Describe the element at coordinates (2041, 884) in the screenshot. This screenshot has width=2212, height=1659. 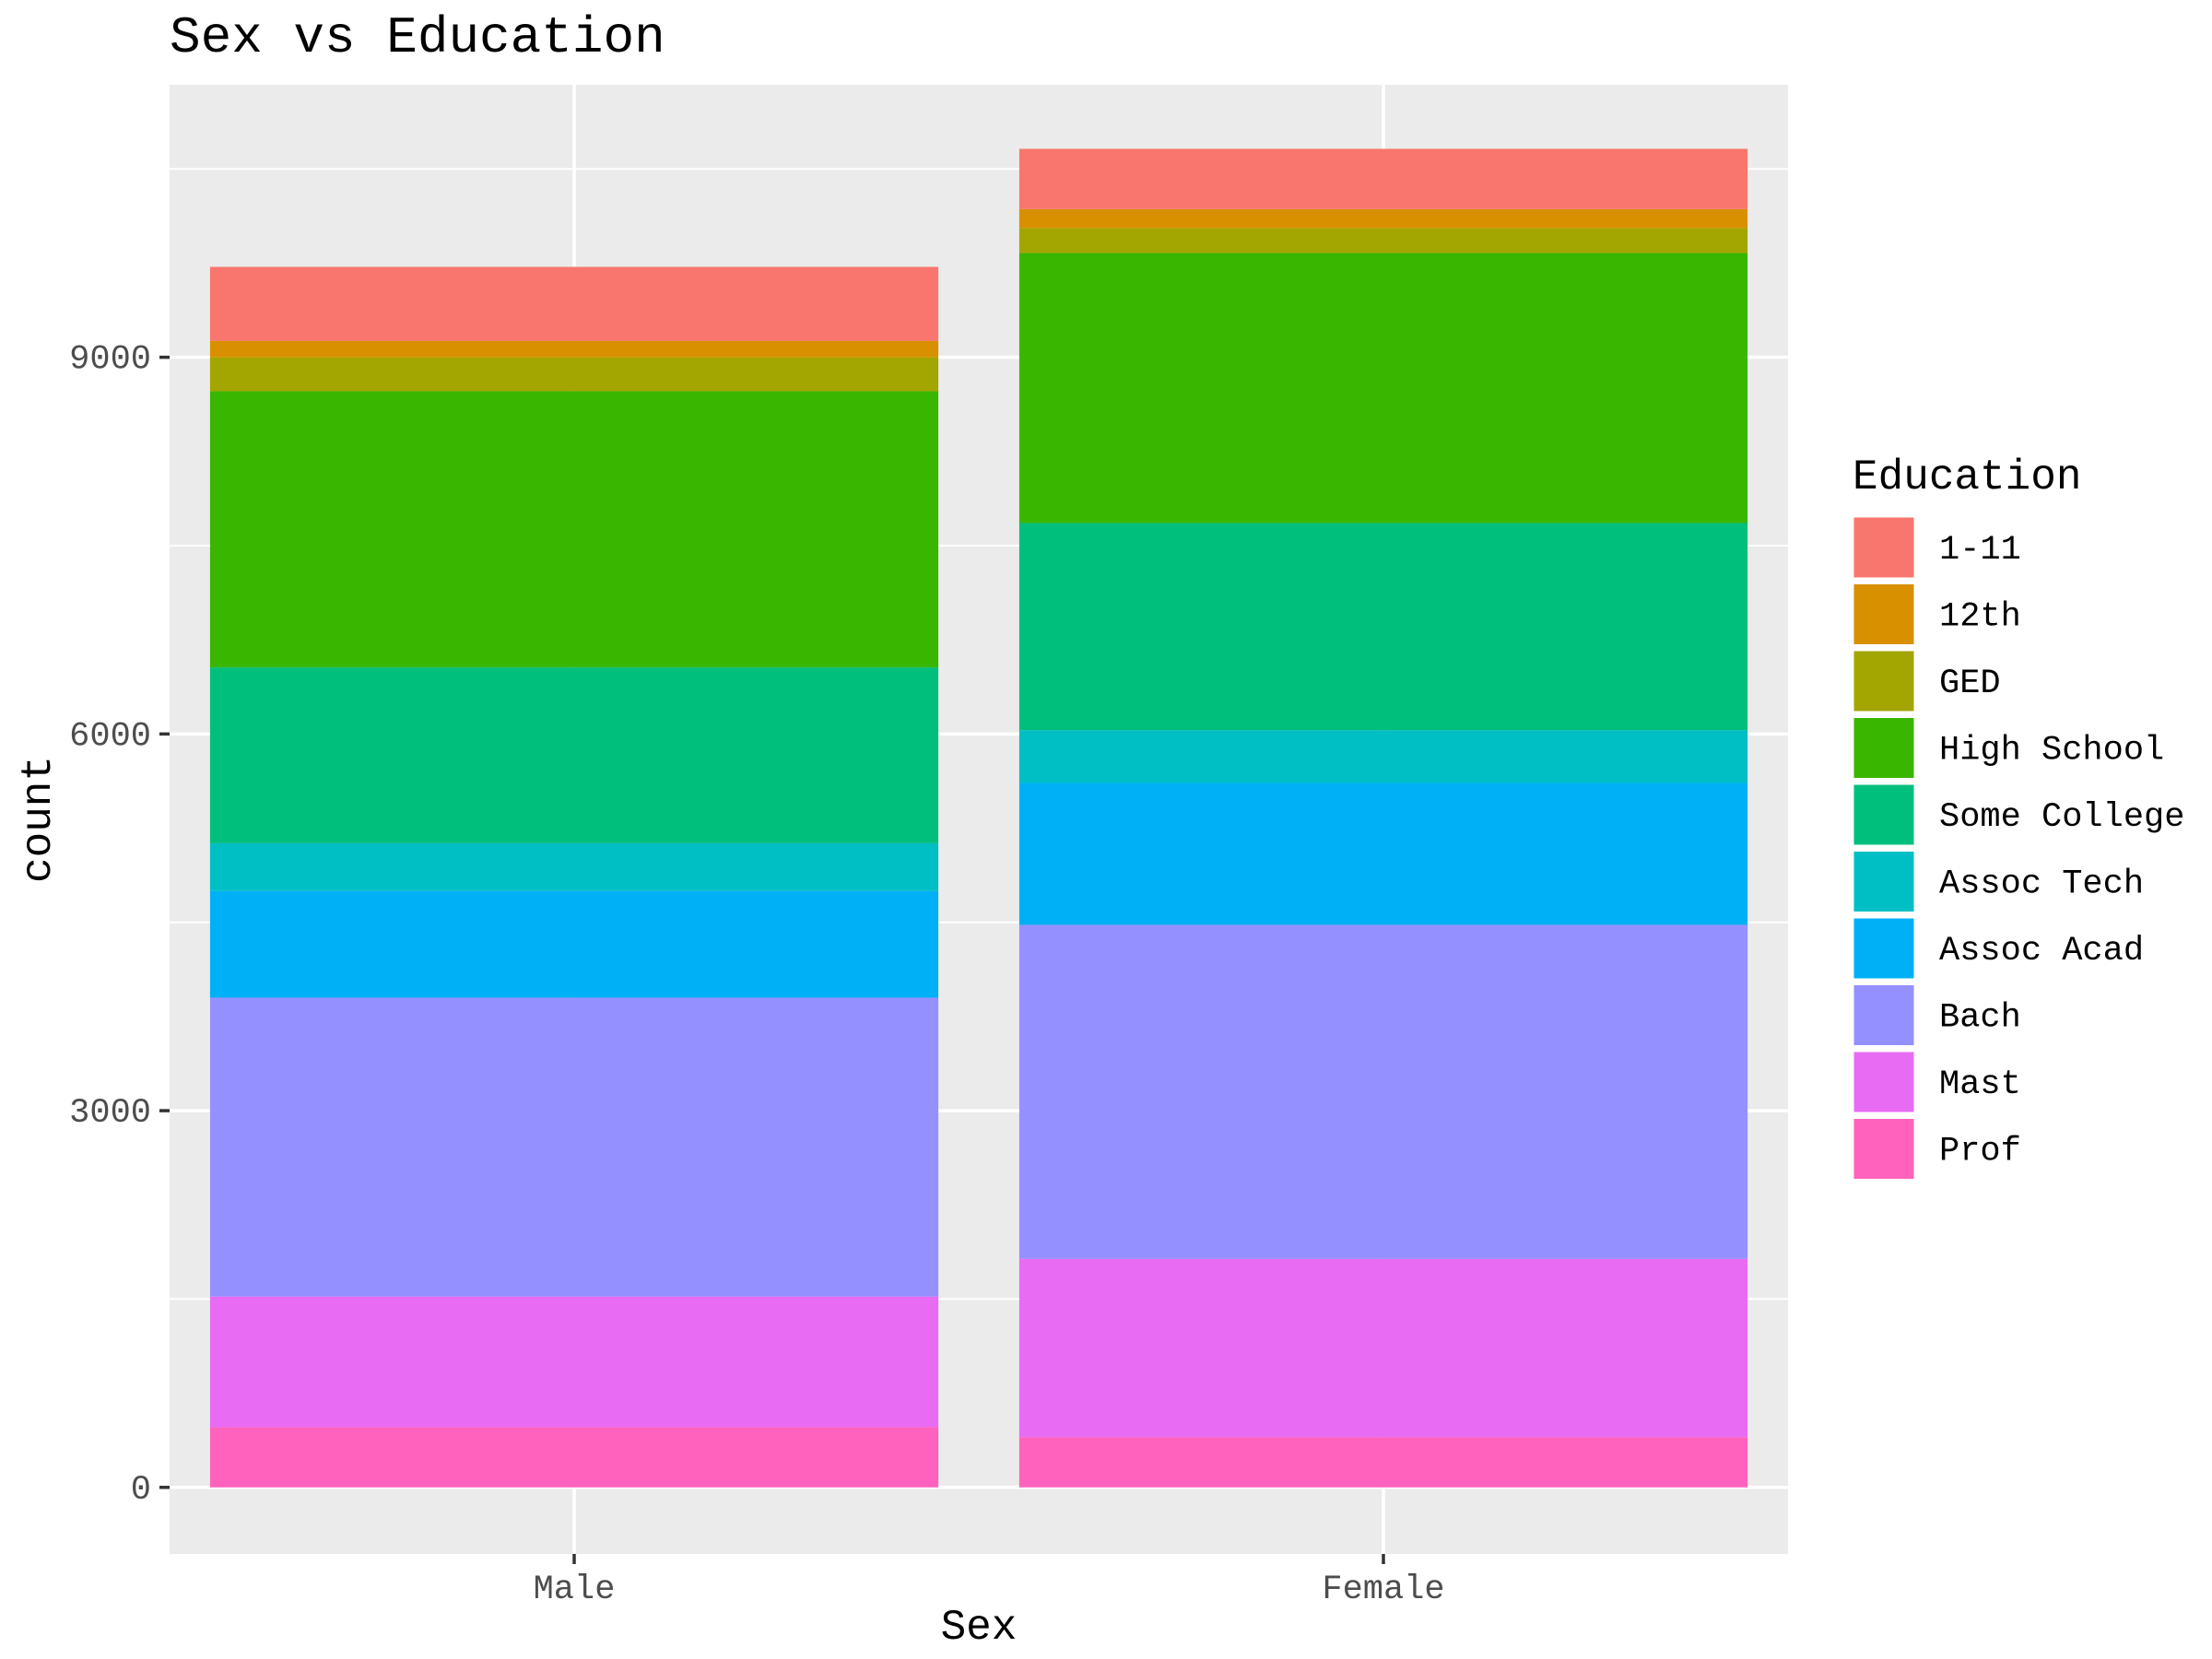
I see `legend-label: Assoc Tech` at that location.